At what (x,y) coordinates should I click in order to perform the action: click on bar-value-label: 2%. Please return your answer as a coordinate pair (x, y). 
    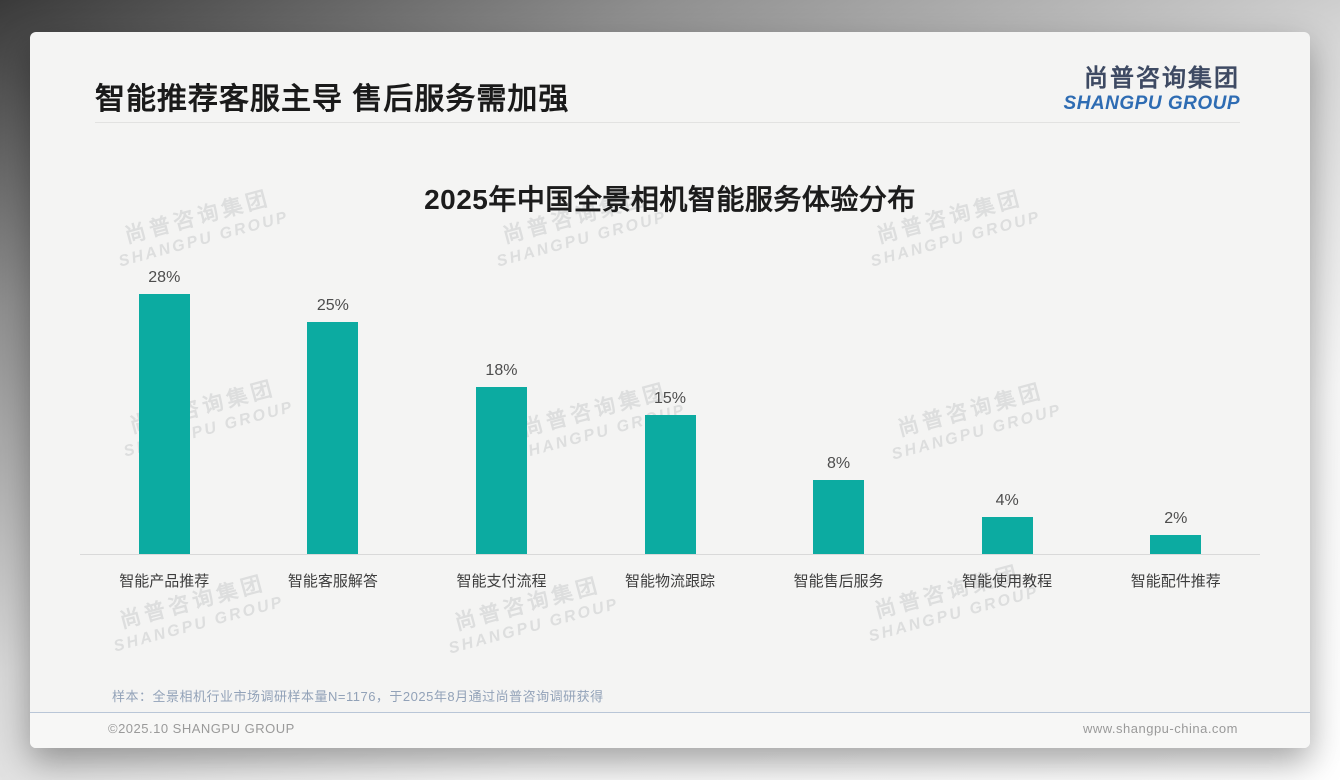
    Looking at the image, I should click on (1176, 518).